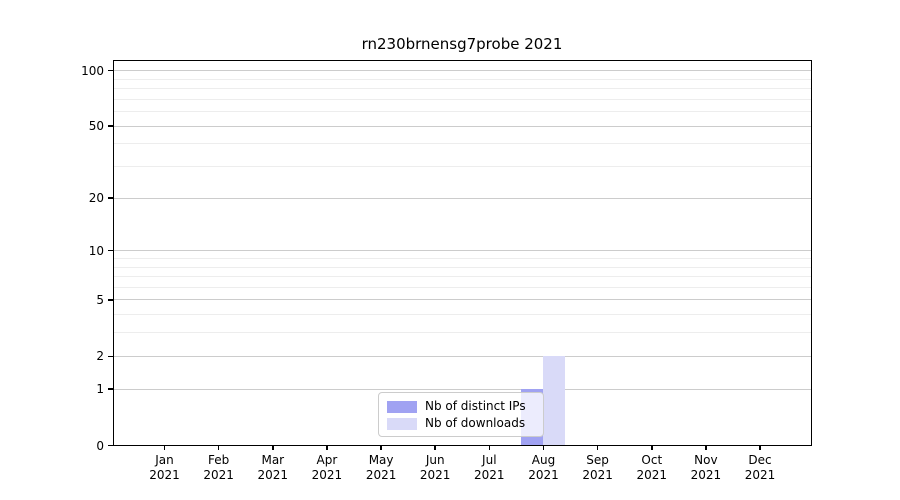 The width and height of the screenshot is (900, 500). Describe the element at coordinates (462, 44) in the screenshot. I see `chart-title: rn230brnensg7probe 2021` at that location.